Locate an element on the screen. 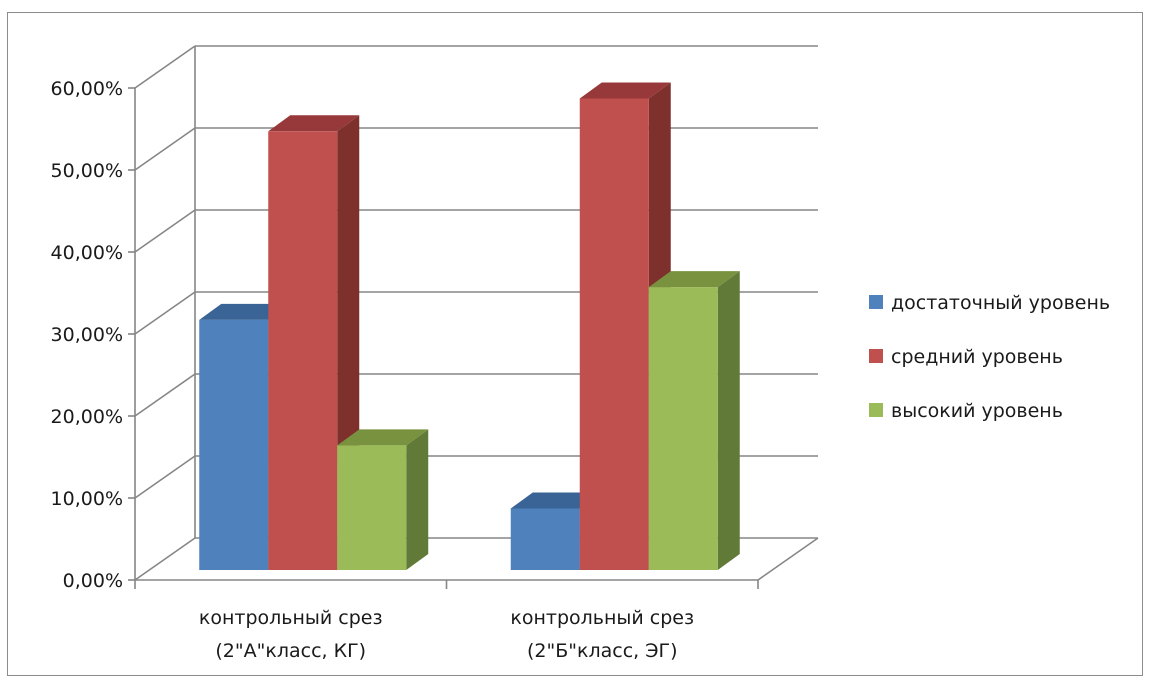  y-tick-label: 50,00% is located at coordinates (87, 171).